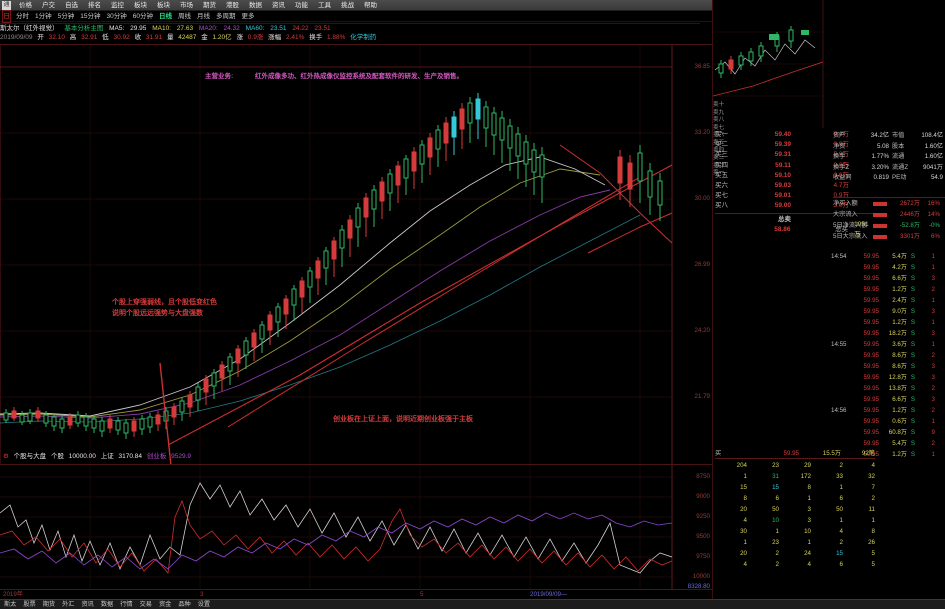  Describe the element at coordinates (324, 5) in the screenshot. I see `menu-item-13: 工具` at that location.